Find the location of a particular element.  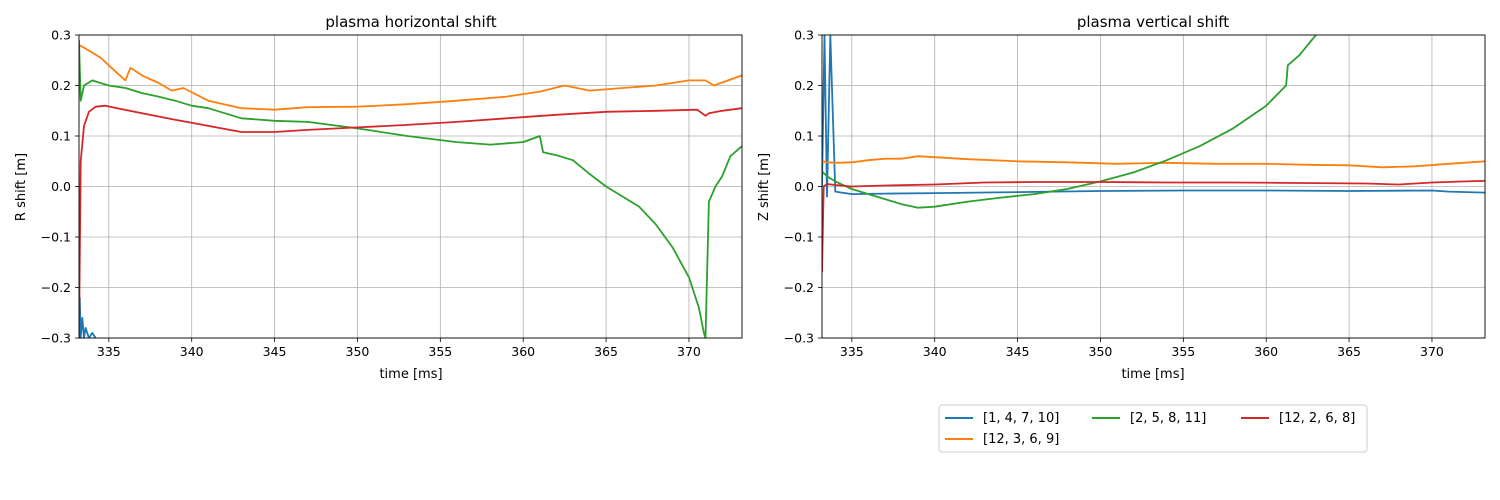

chart-title: plasma vertical shift is located at coordinates (1153, 22).